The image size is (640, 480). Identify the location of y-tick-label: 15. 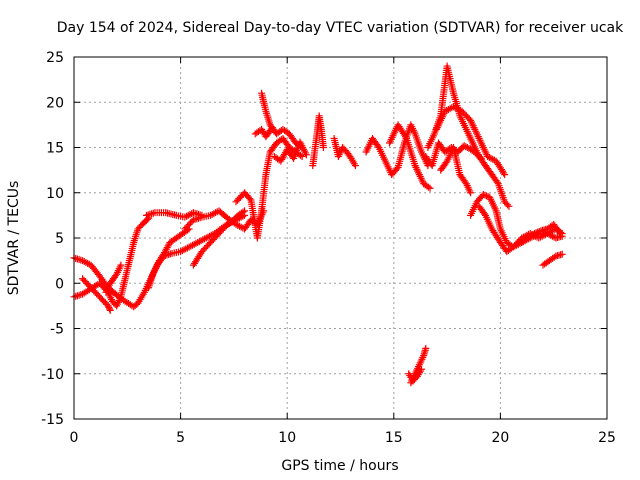
(55, 149).